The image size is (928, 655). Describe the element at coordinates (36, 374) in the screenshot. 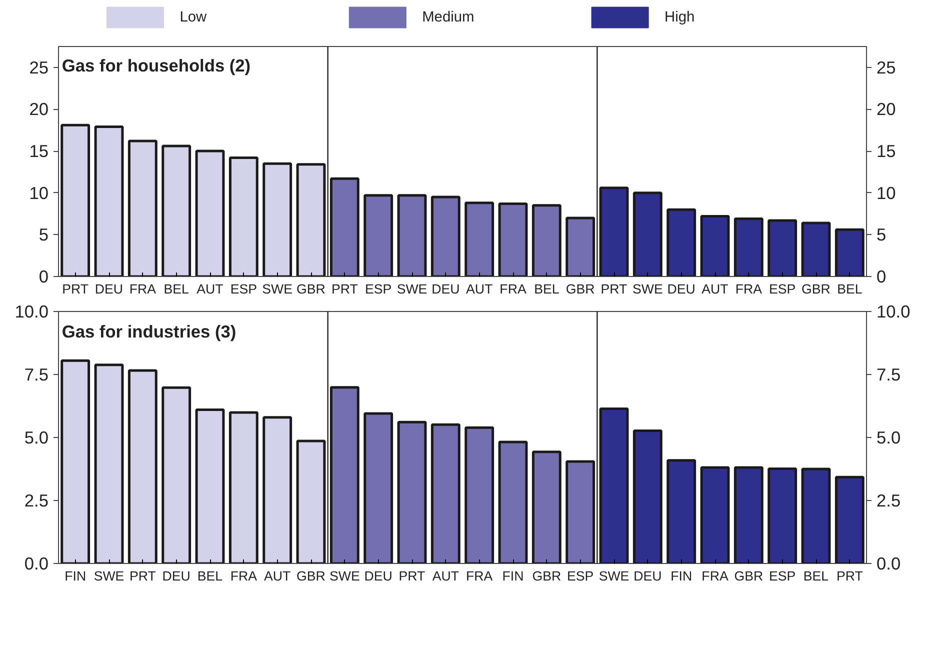

I see `y-tick-label: 7.5` at that location.